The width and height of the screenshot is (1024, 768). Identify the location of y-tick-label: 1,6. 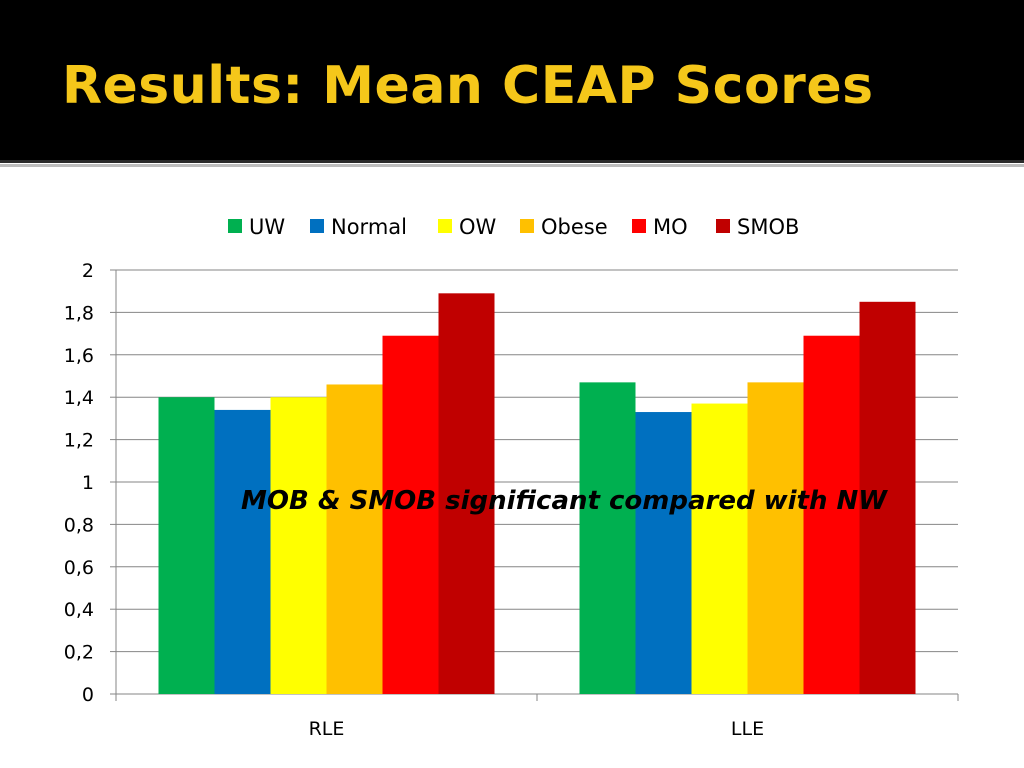
(79, 356).